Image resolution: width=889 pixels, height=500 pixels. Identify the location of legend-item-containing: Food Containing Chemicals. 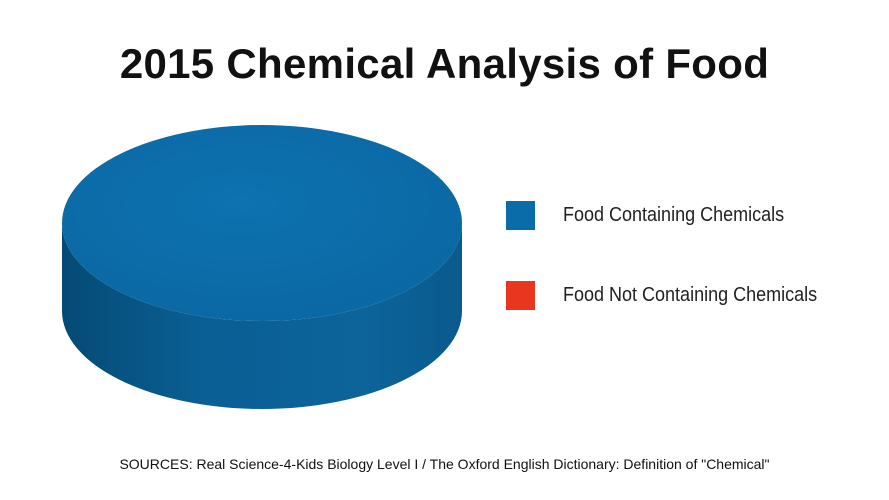
(675, 215).